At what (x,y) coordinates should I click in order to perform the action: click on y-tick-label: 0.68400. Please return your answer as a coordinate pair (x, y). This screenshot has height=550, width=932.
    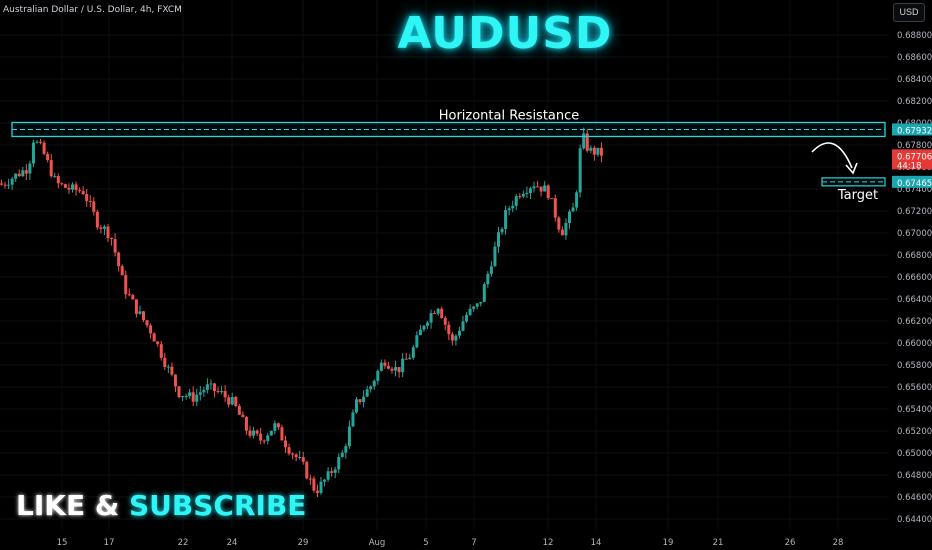
    Looking at the image, I should click on (914, 80).